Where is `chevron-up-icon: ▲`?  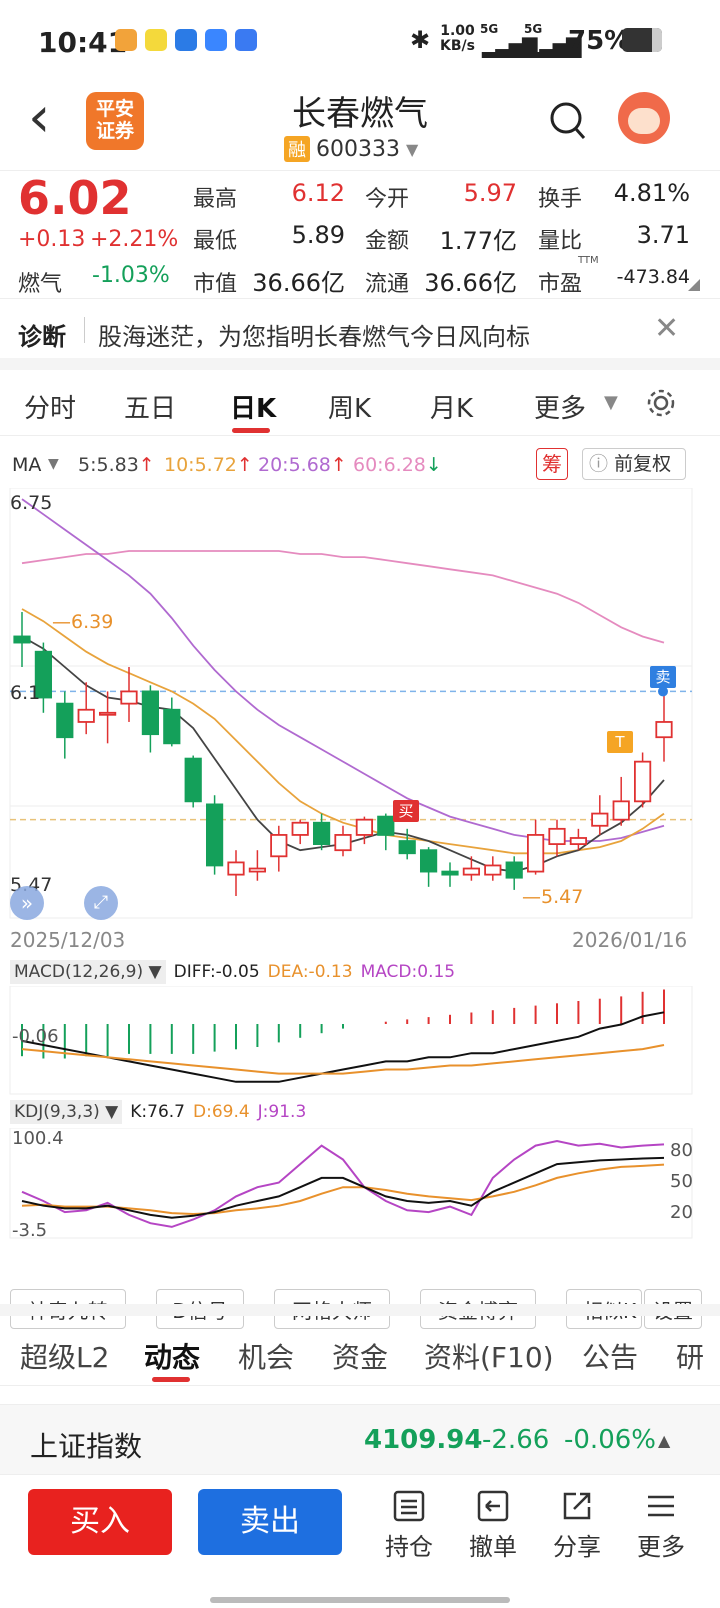
chevron-up-icon: ▲ is located at coordinates (664, 1440).